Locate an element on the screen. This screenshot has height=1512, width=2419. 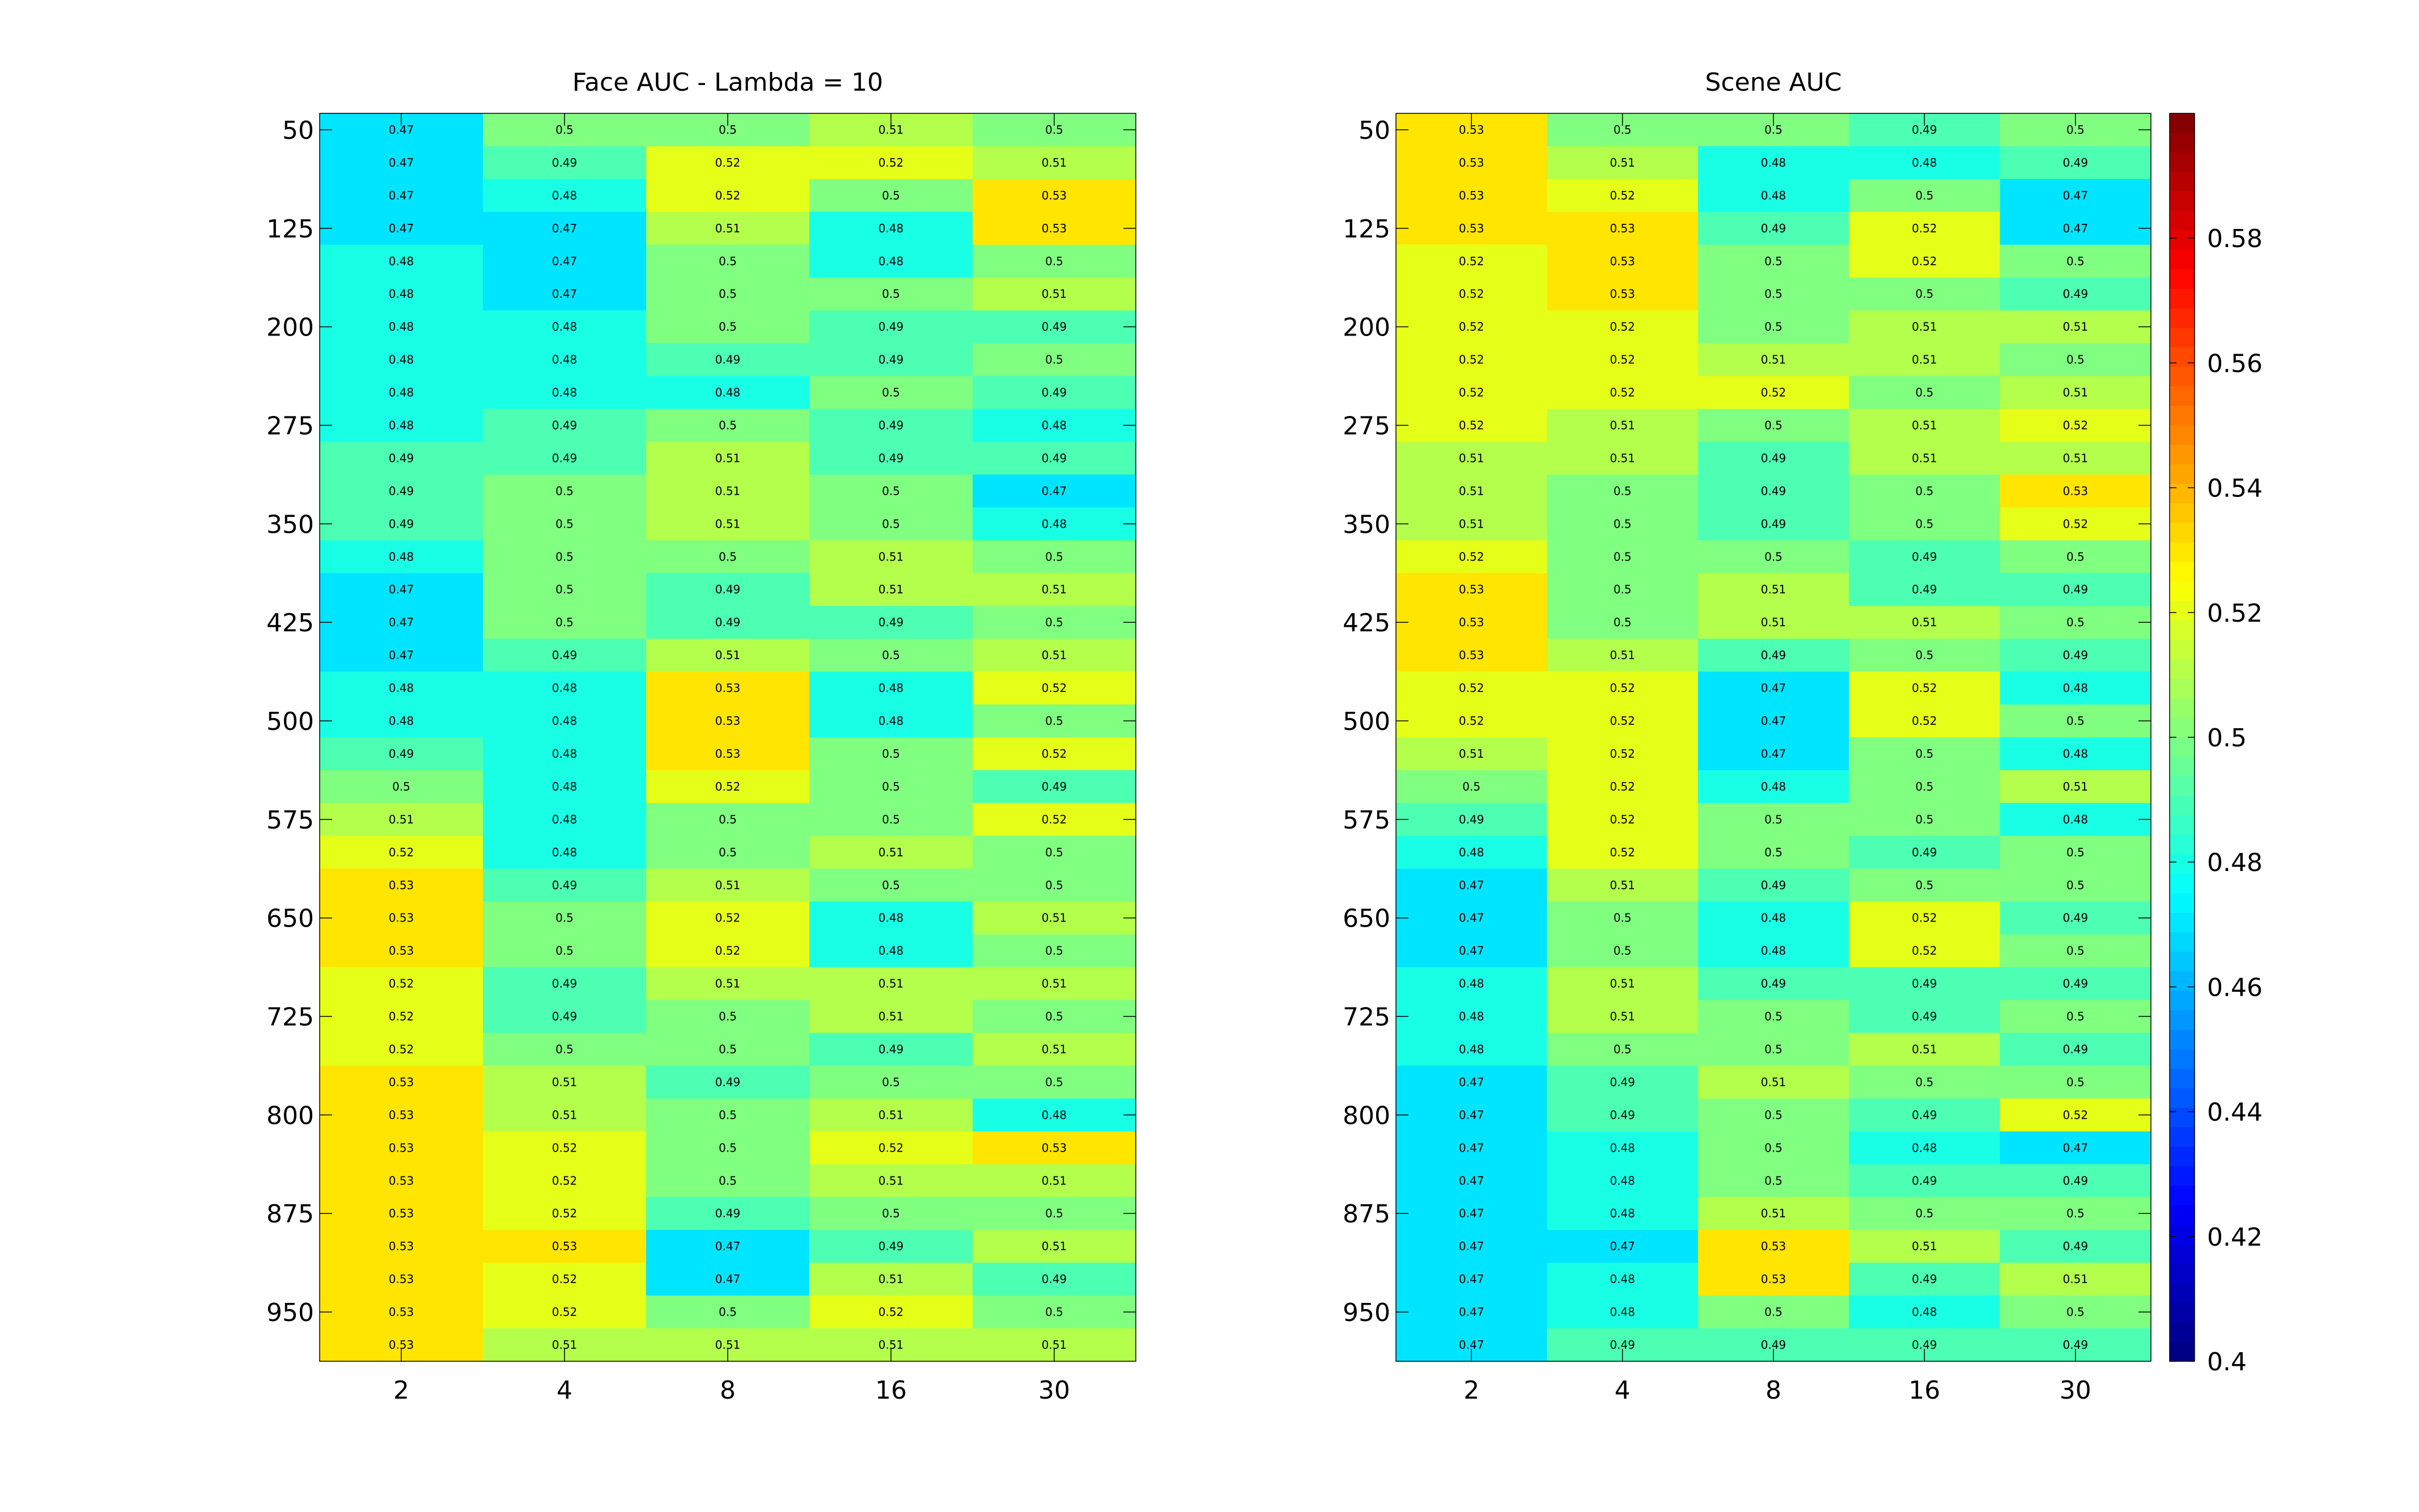
colorbar-tick-label: 0.5 is located at coordinates (2227, 739).